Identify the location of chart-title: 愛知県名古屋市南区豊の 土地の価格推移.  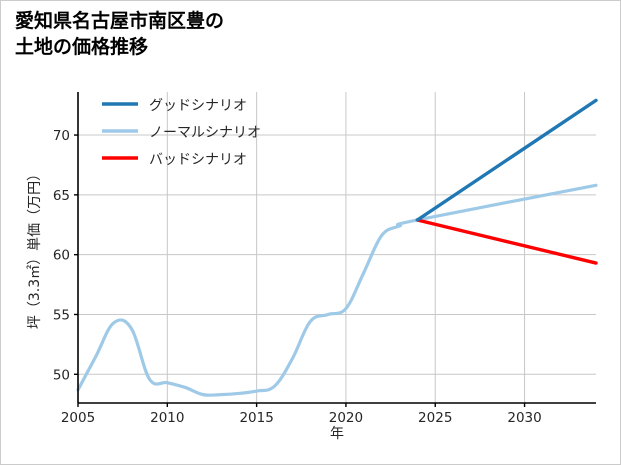
(225, 35).